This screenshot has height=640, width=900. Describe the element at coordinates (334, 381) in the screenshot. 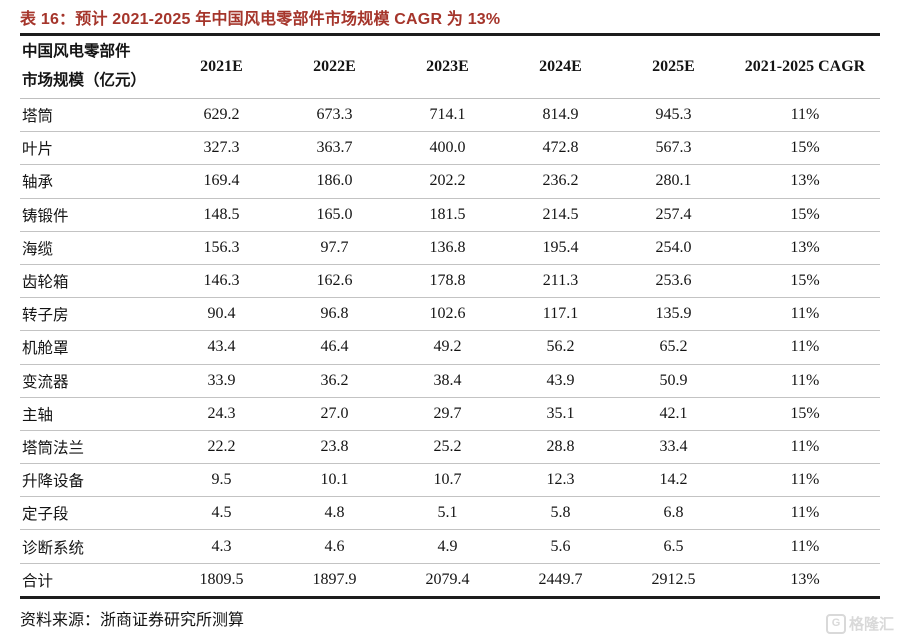

I see `row-value: 36.2` at that location.